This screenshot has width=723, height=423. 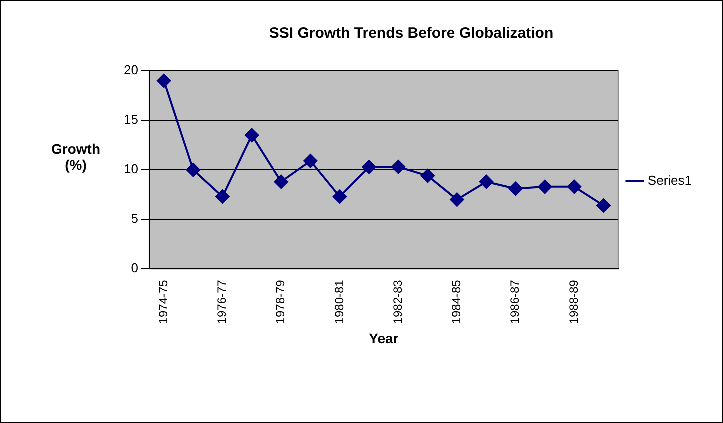 I want to click on y-tick-label: 5, so click(x=134, y=218).